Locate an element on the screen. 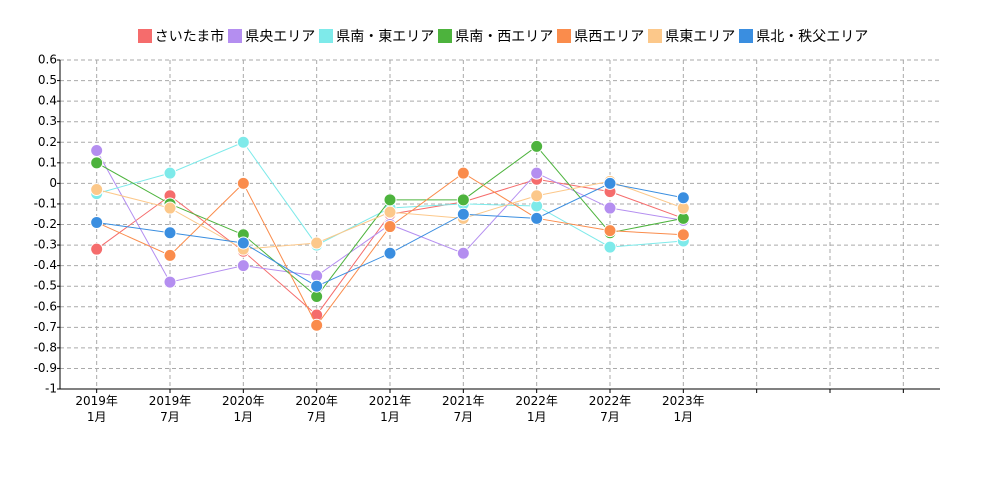 This screenshot has height=500, width=1000. x-tick-label: 2020年 7月 is located at coordinates (316, 409).